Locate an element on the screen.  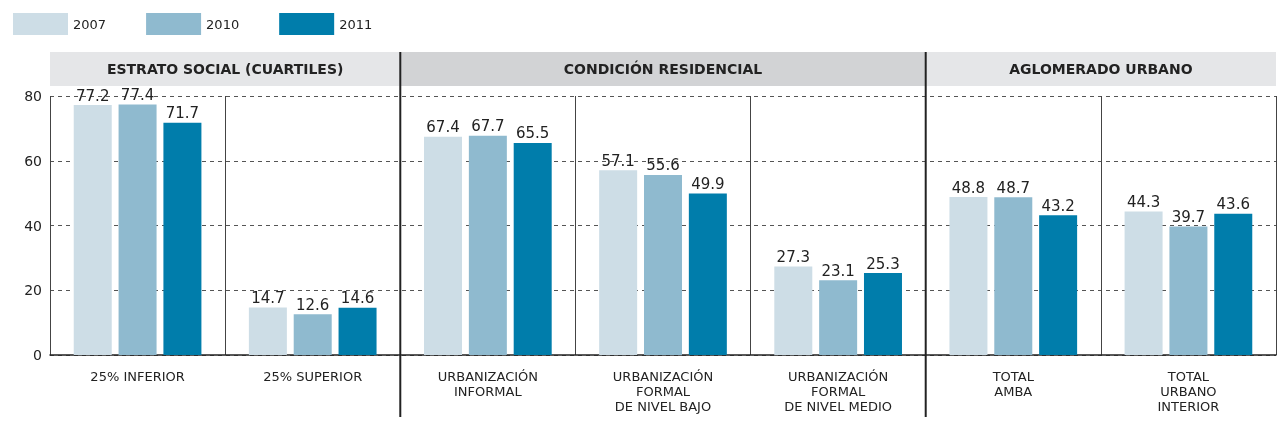
data-label: 25.3 is located at coordinates (883, 263).